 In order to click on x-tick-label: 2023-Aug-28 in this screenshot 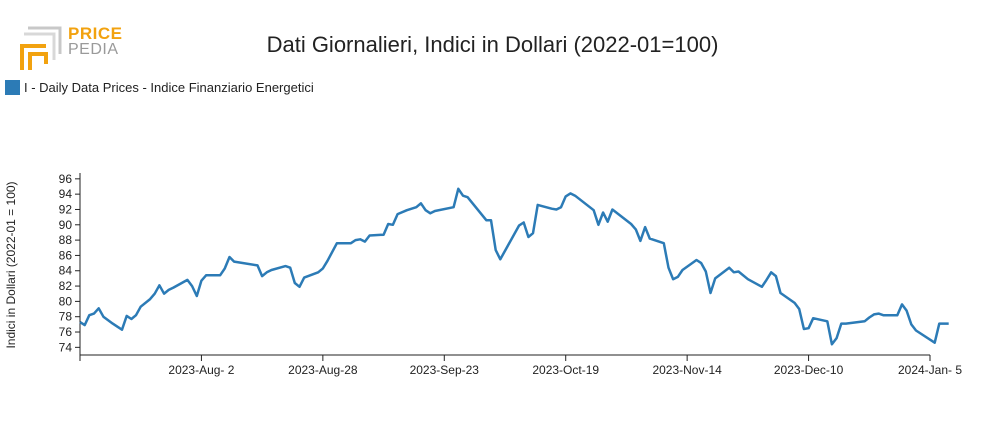, I will do `click(323, 370)`.